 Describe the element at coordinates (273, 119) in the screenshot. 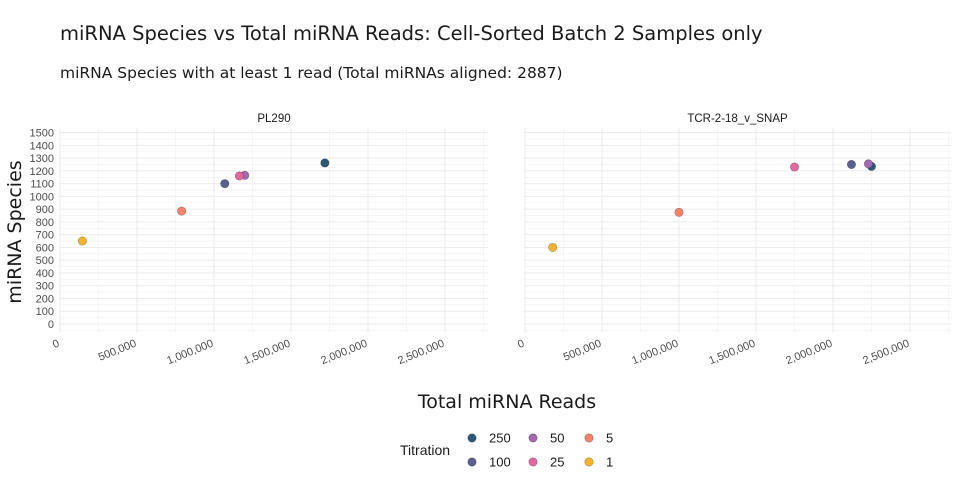

I see `facet-label: PL290` at that location.